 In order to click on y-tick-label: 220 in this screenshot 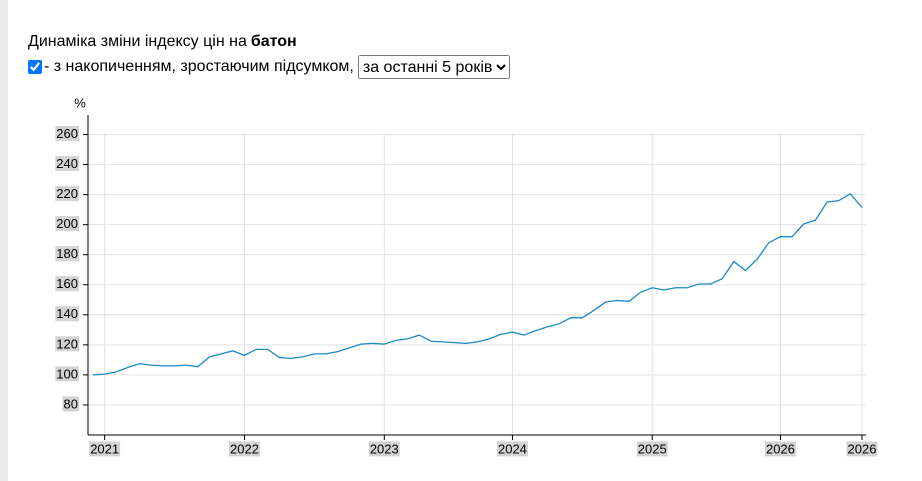, I will do `click(67, 193)`.